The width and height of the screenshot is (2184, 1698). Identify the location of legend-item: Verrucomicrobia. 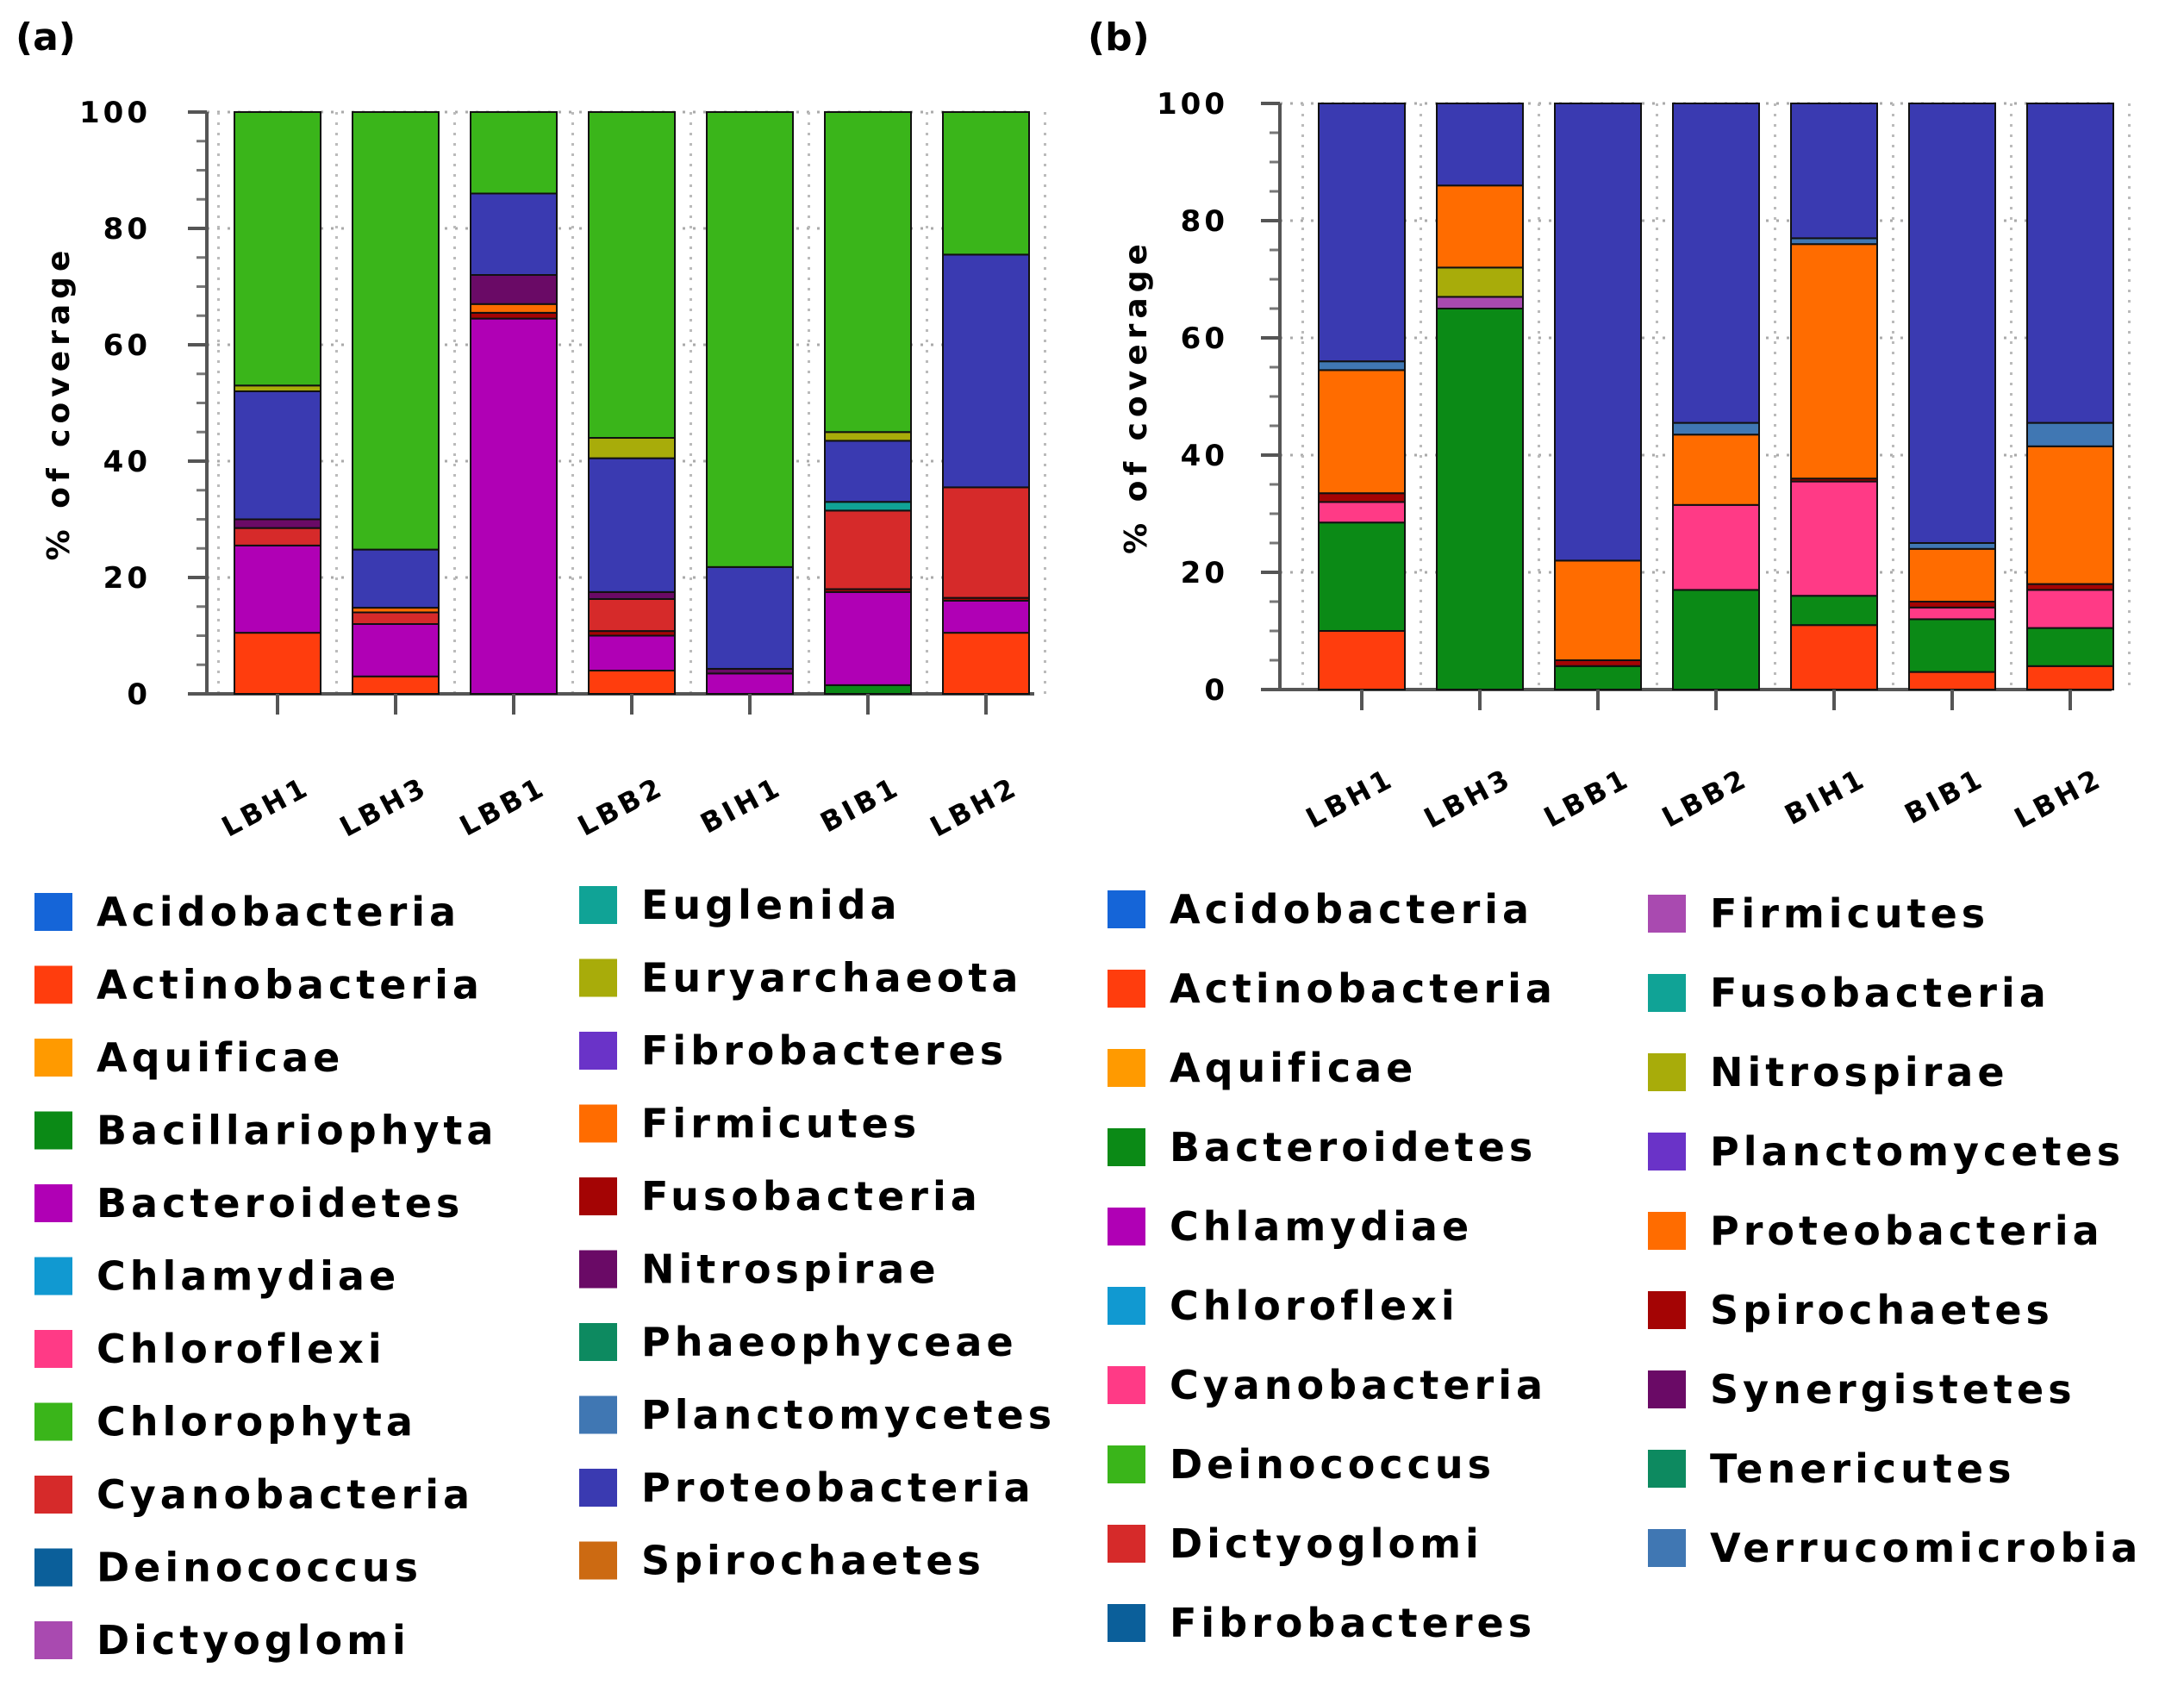
(1895, 1548).